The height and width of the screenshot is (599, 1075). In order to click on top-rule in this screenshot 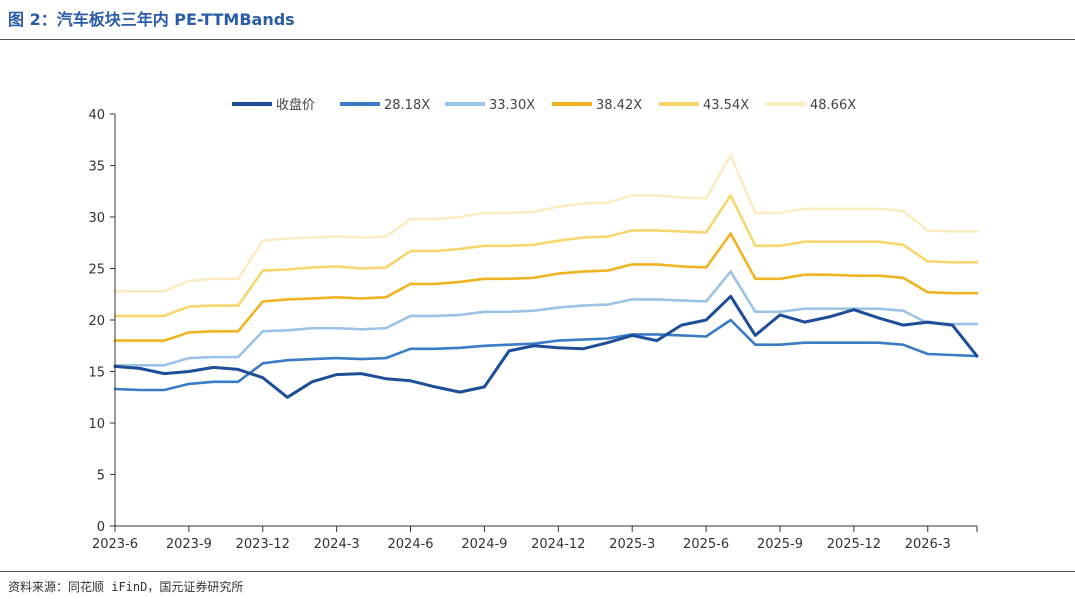, I will do `click(537, 39)`.